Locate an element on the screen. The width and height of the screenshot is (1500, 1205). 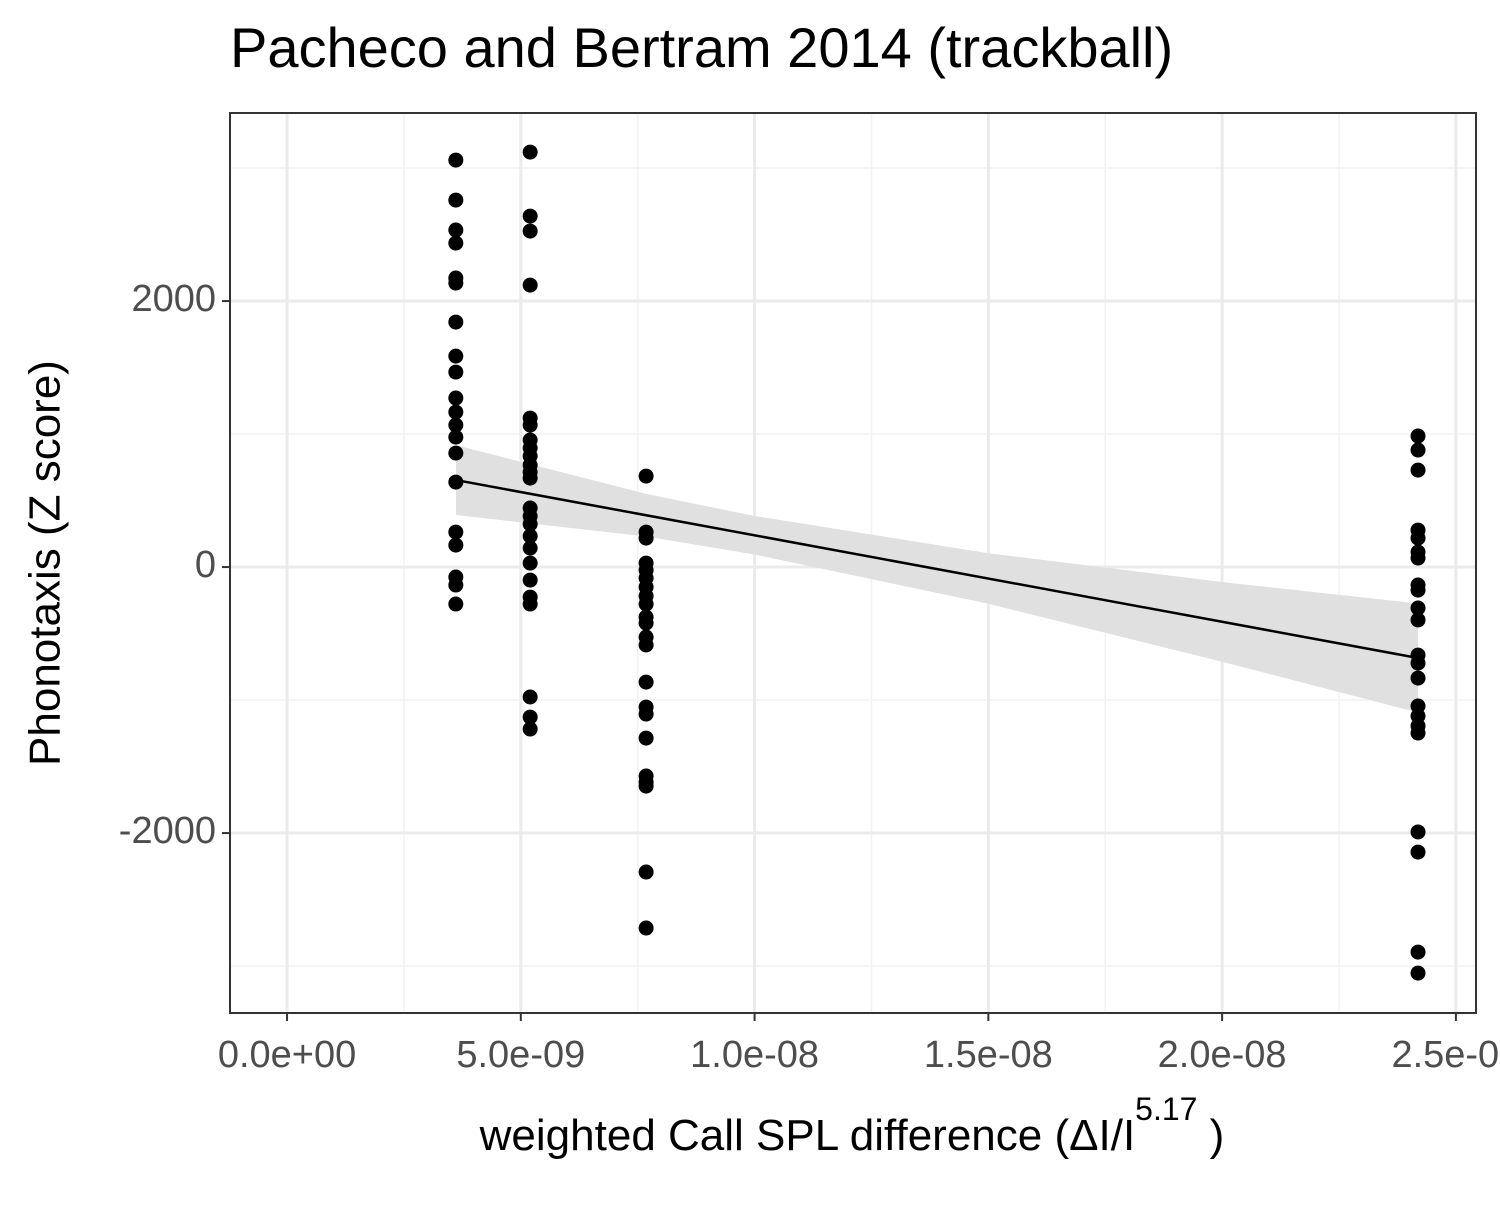
x-tick-label: 2.5e-08 is located at coordinates (1445, 1055).